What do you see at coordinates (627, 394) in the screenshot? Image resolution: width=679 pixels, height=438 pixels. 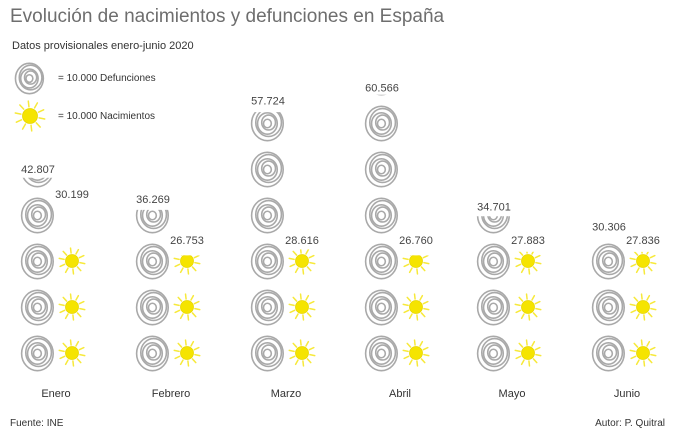 I see `category-label: Junio` at bounding box center [627, 394].